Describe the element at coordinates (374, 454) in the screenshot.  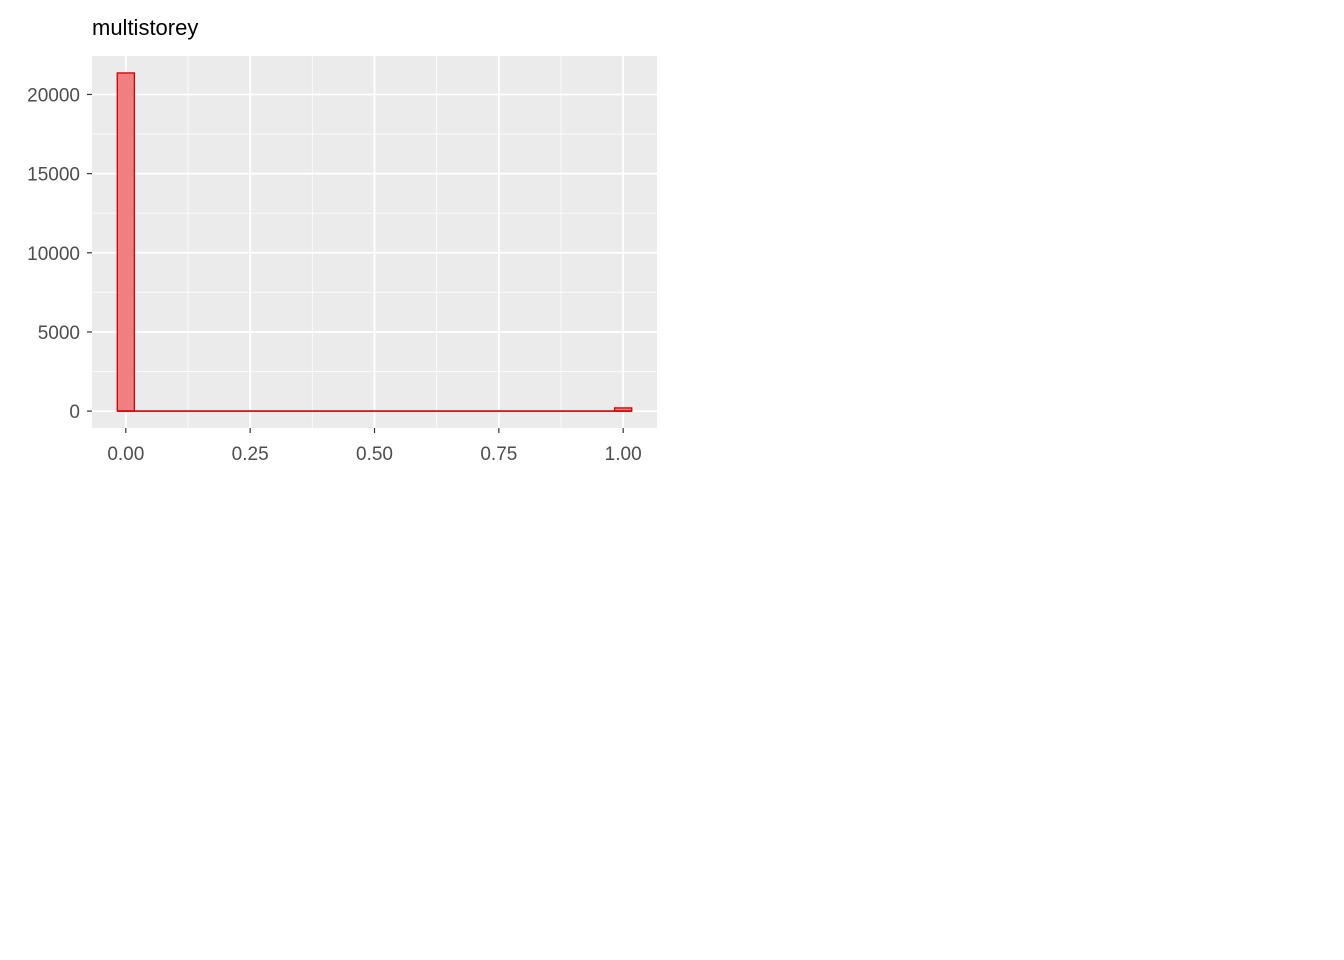
I see `x-tick-label: 0.50` at that location.